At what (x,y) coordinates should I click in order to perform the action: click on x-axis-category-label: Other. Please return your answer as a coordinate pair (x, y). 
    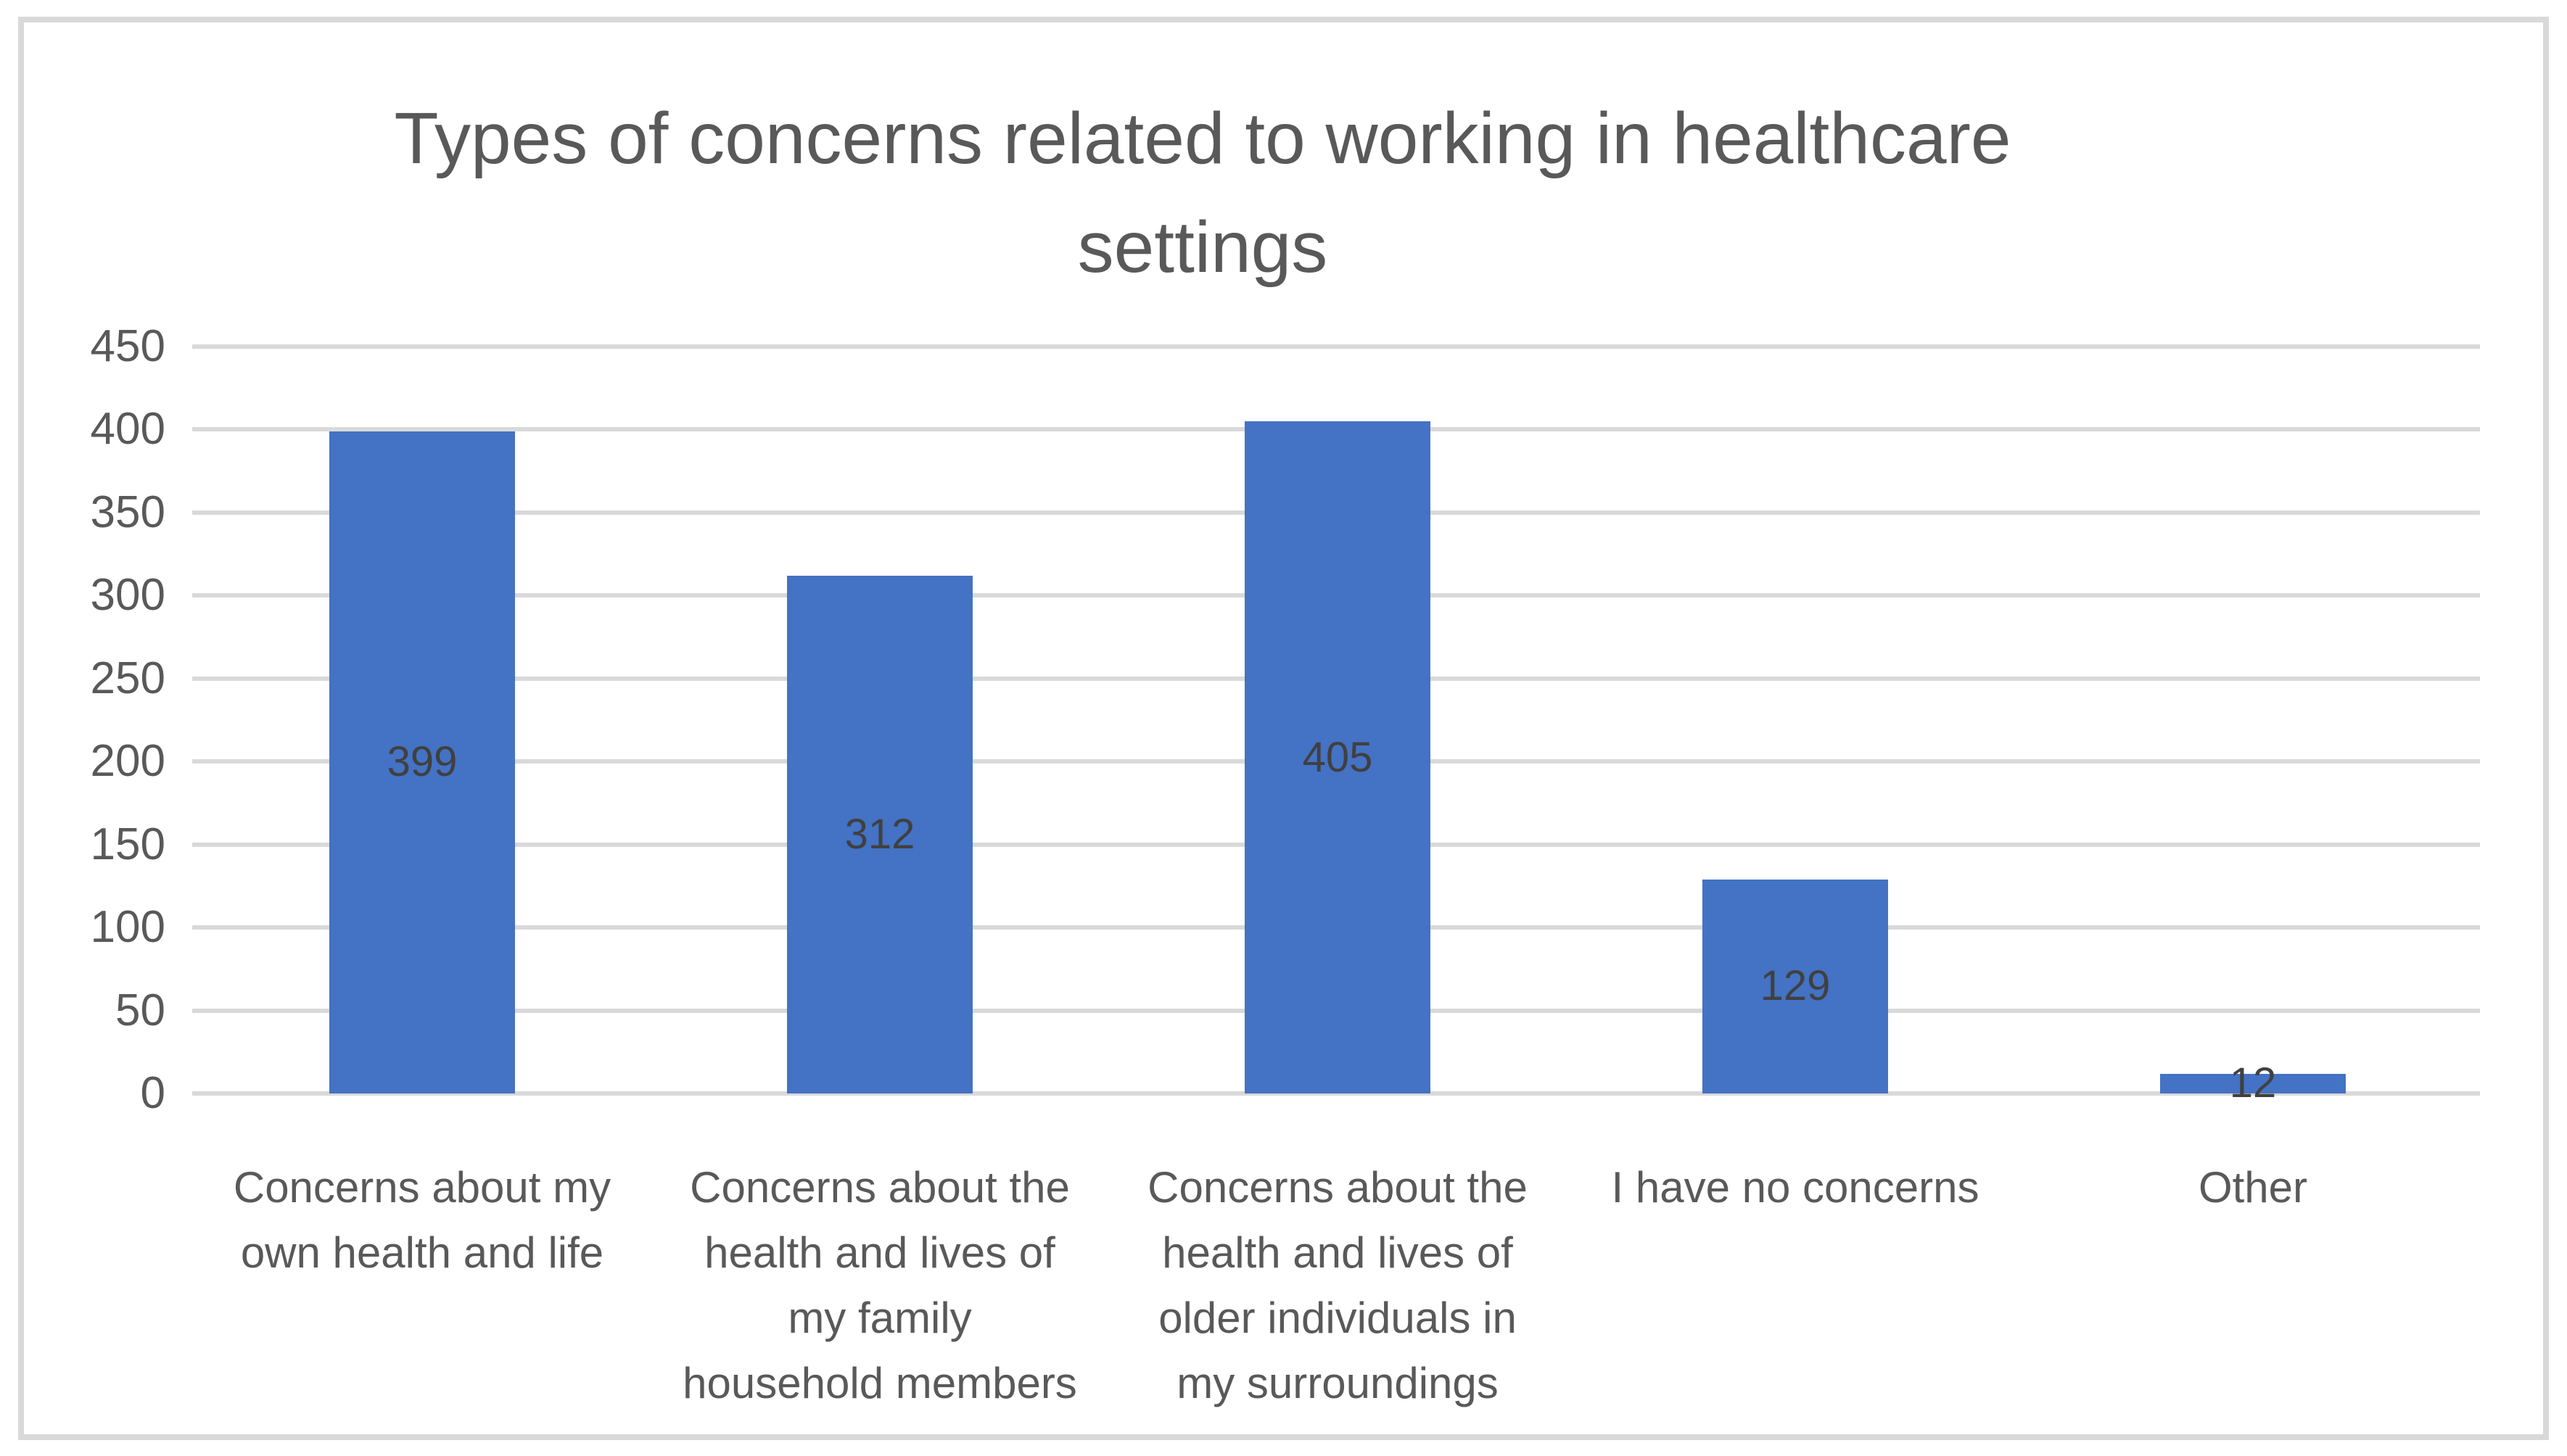
    Looking at the image, I should click on (2253, 1187).